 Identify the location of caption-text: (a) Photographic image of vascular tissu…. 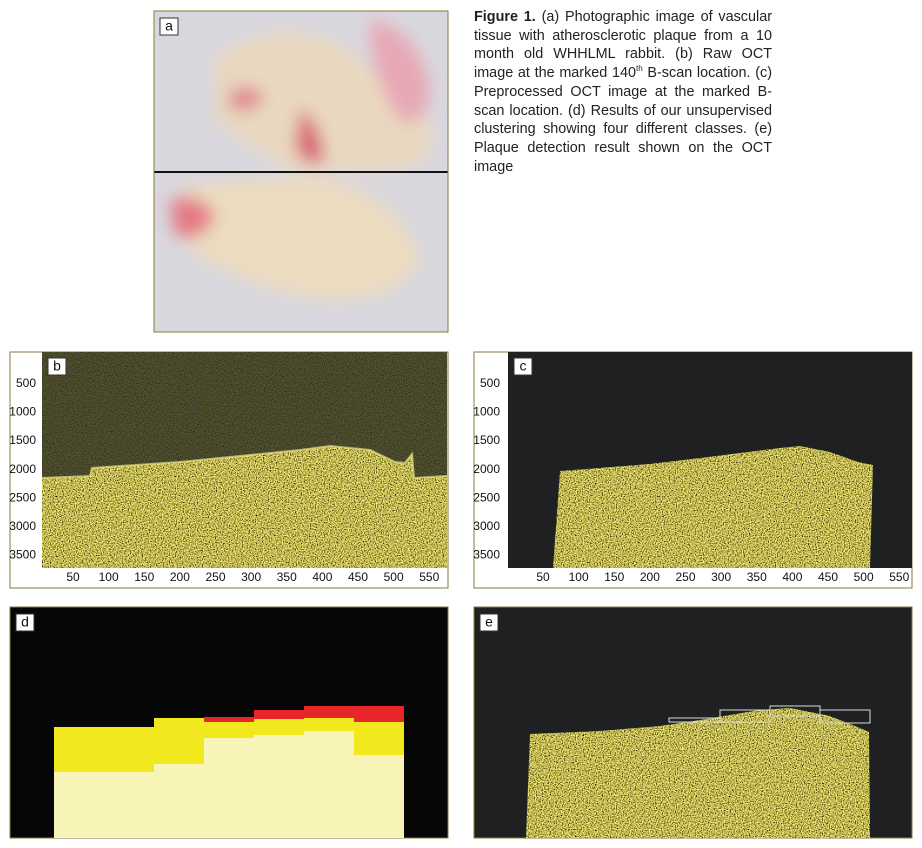
(623, 45).